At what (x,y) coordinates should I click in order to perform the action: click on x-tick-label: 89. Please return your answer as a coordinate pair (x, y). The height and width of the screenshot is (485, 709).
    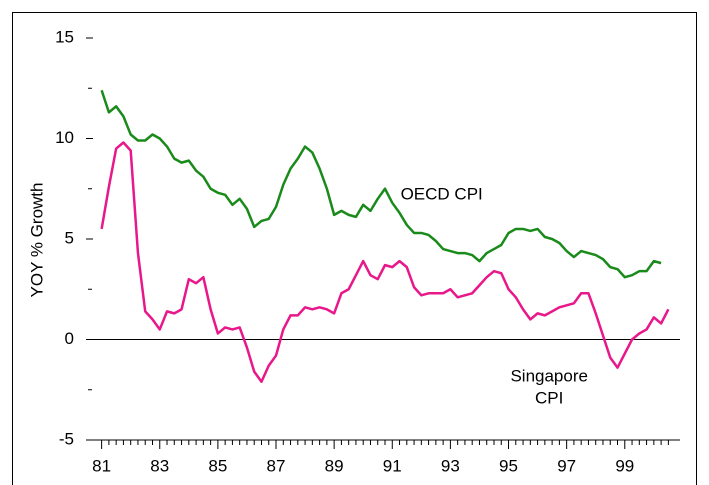
    Looking at the image, I should click on (334, 465).